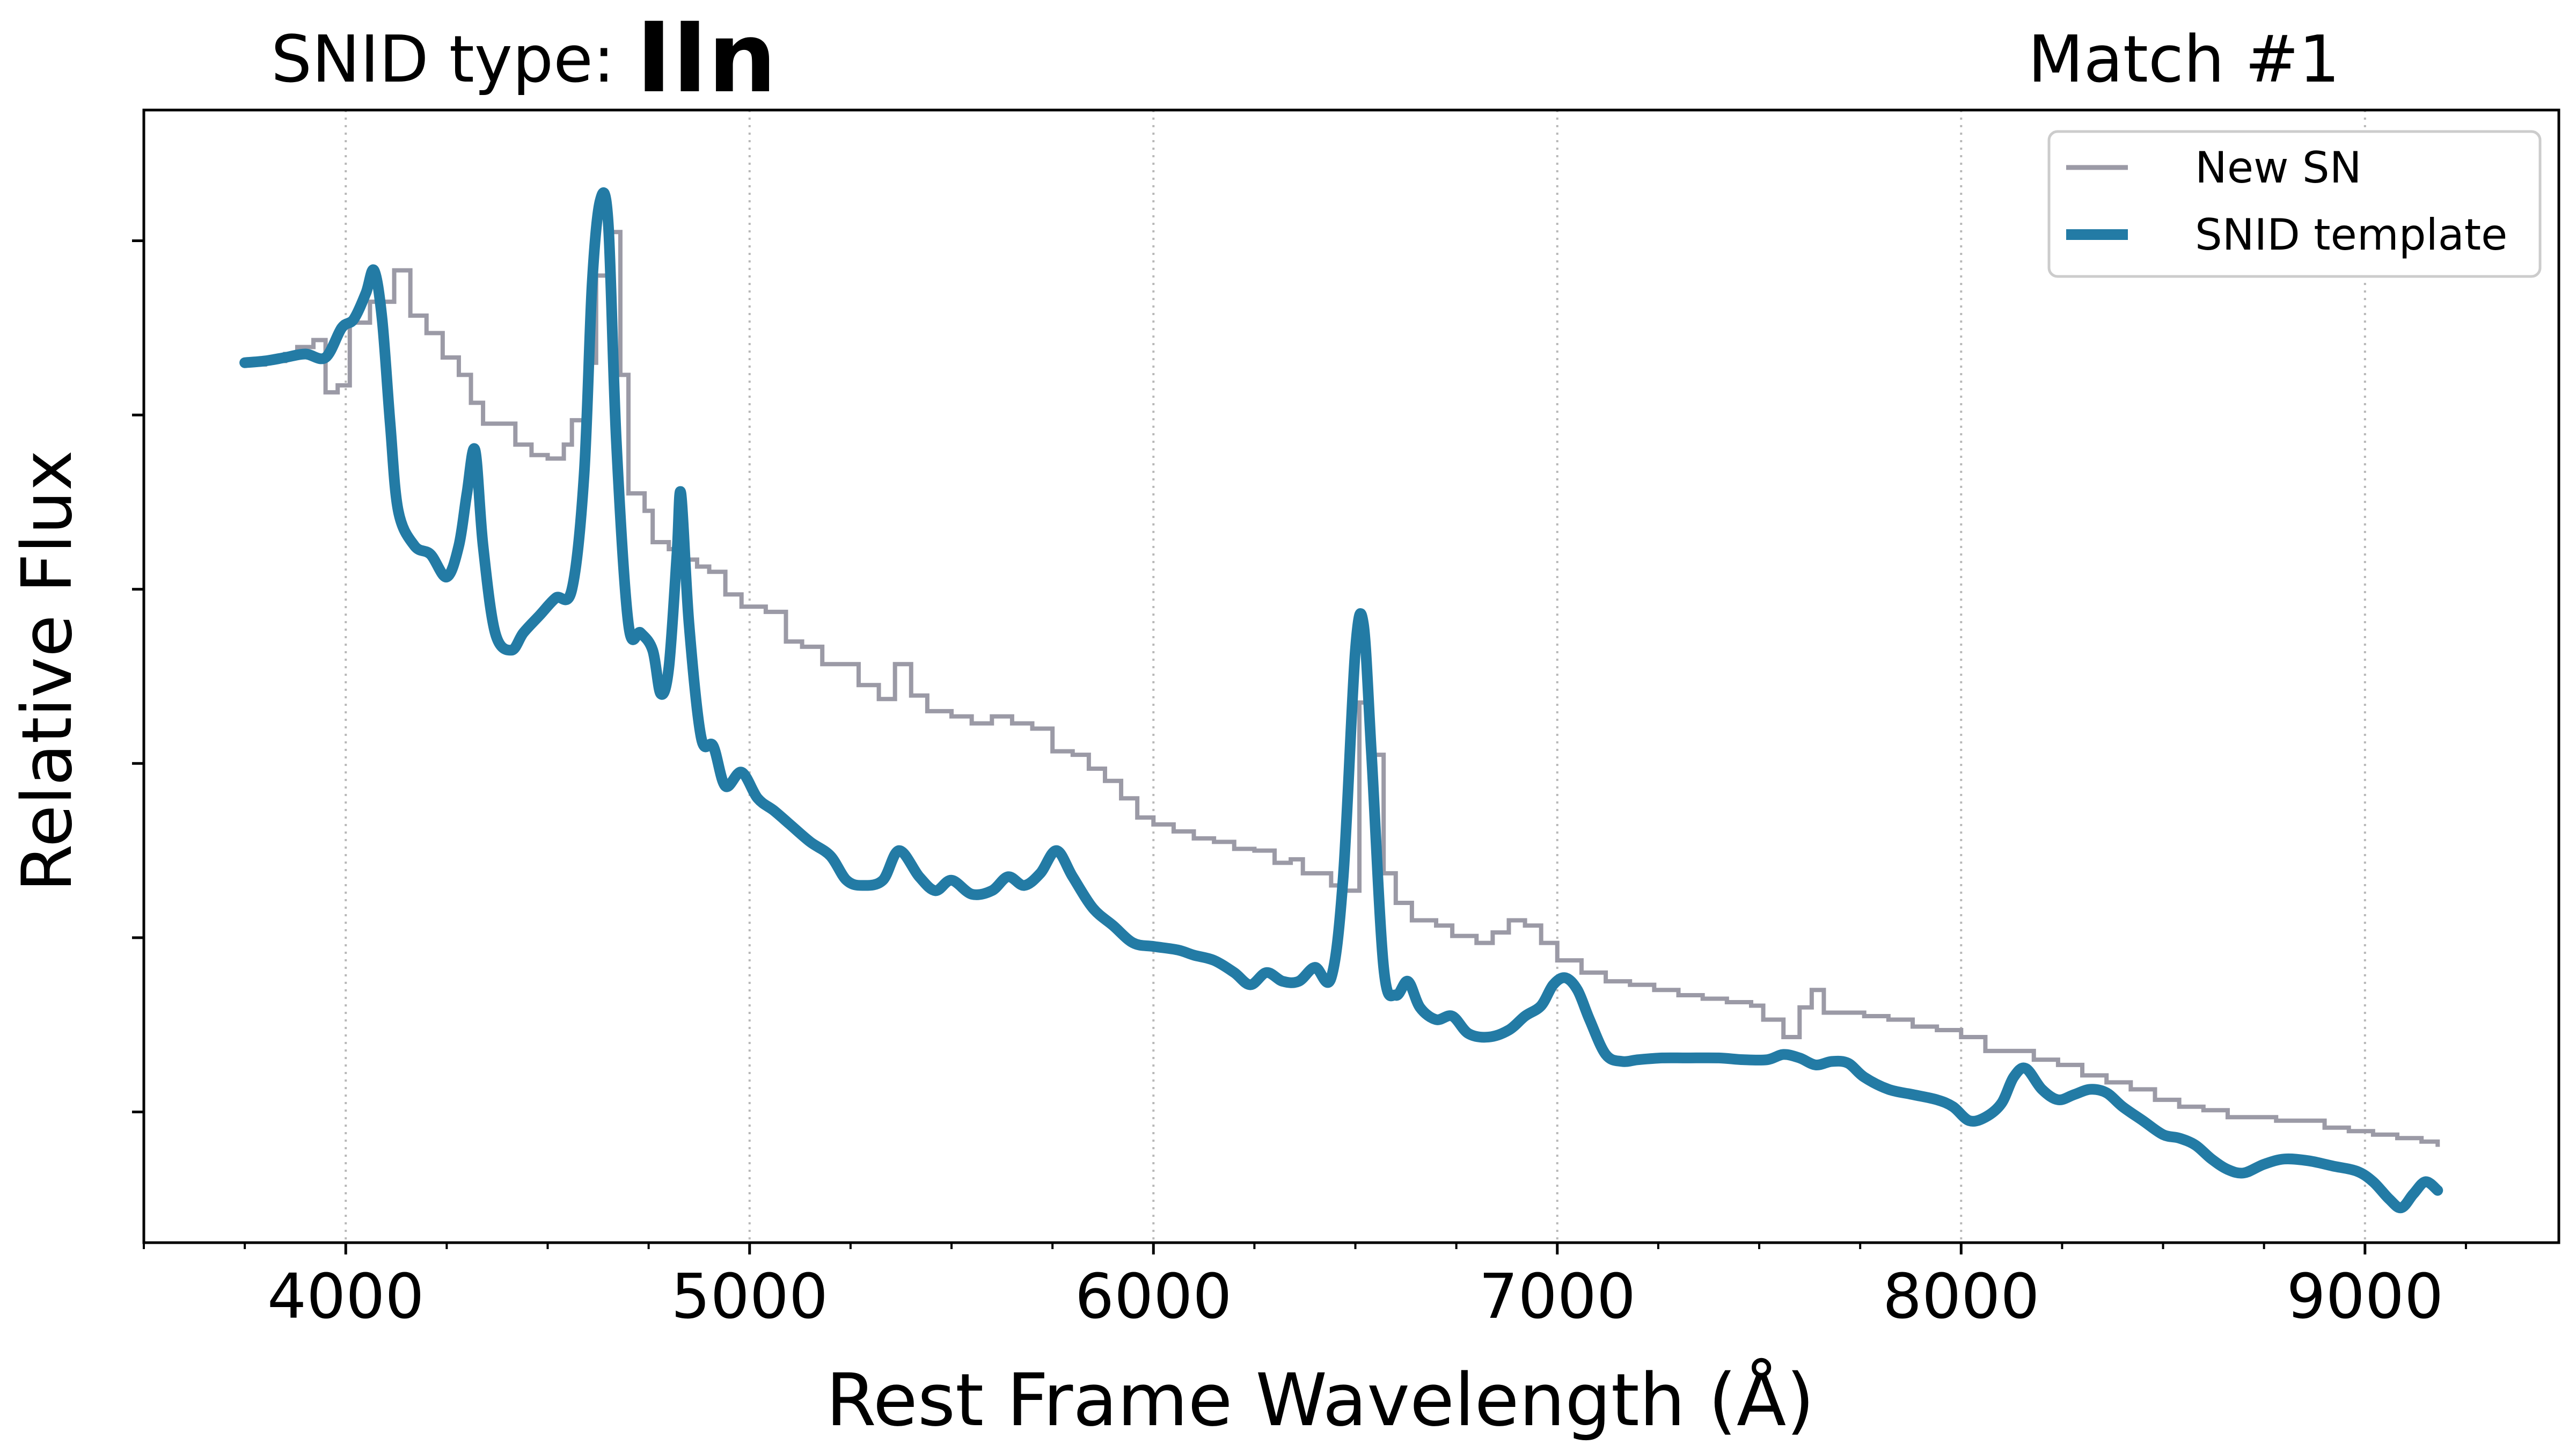  I want to click on match-label: Match #1, so click(2184, 60).